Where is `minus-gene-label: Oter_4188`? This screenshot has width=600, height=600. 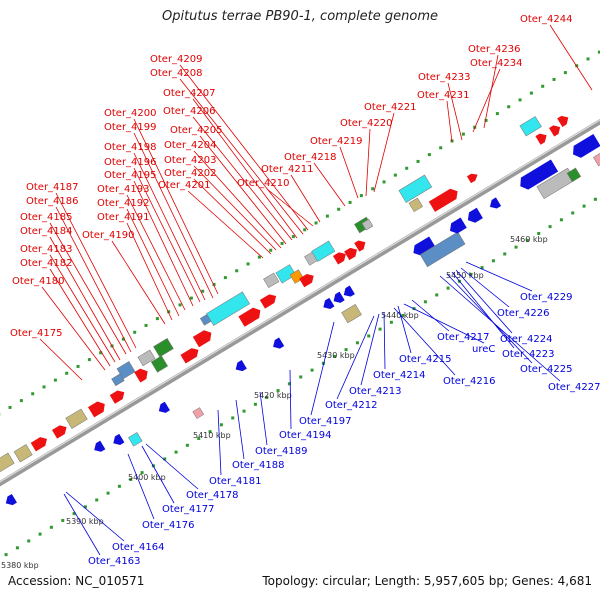 minus-gene-label: Oter_4188 is located at coordinates (258, 465).